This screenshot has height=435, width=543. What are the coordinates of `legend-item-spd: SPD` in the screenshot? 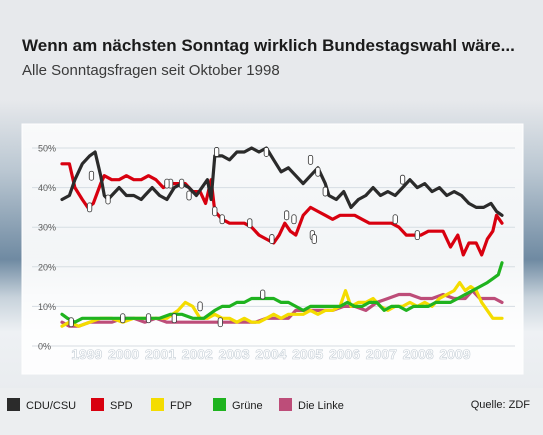 It's located at (112, 405).